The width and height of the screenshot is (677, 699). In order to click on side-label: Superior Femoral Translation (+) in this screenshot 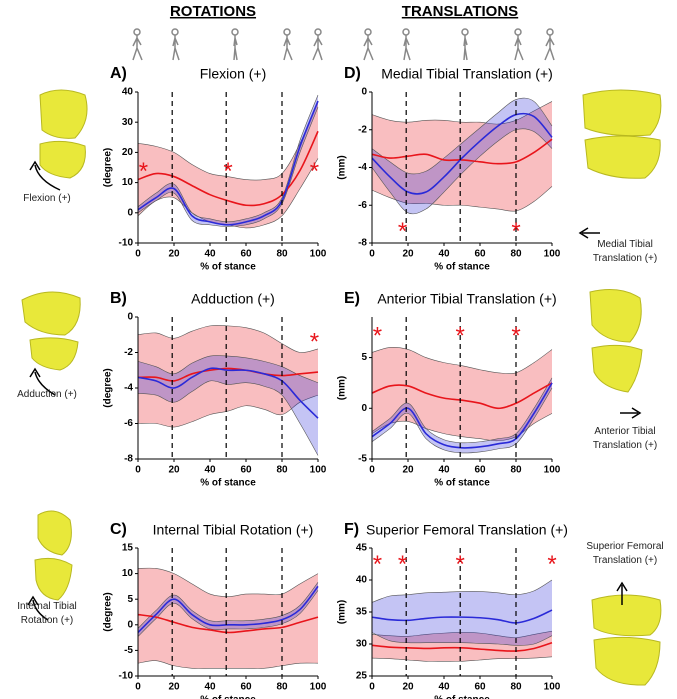, I will do `click(625, 553)`.